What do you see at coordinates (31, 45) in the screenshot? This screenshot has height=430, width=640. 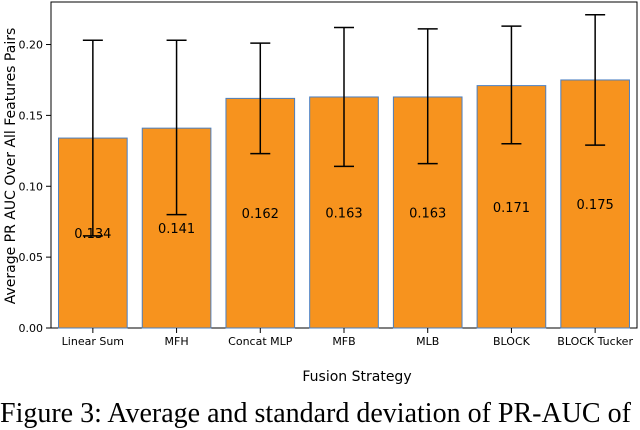 I see `y-tick-label: 0.20` at bounding box center [31, 45].